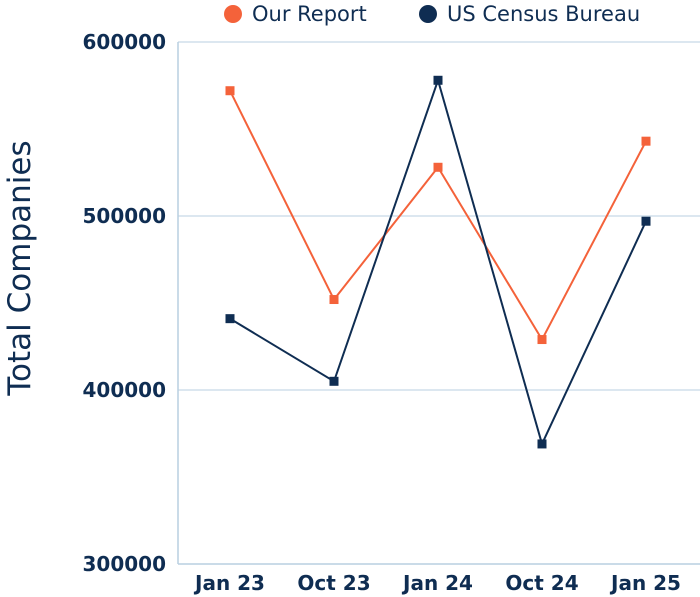 The image size is (700, 597). What do you see at coordinates (543, 14) in the screenshot?
I see `legend-label-us-census-bureau: US Census Bureau` at bounding box center [543, 14].